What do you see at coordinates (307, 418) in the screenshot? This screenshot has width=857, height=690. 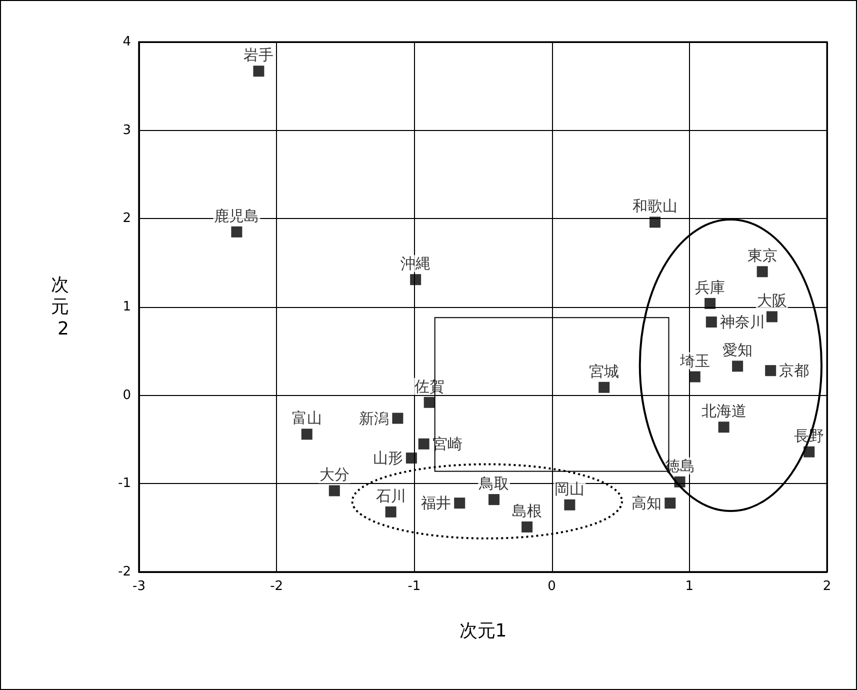 I see `series-label: 富山` at bounding box center [307, 418].